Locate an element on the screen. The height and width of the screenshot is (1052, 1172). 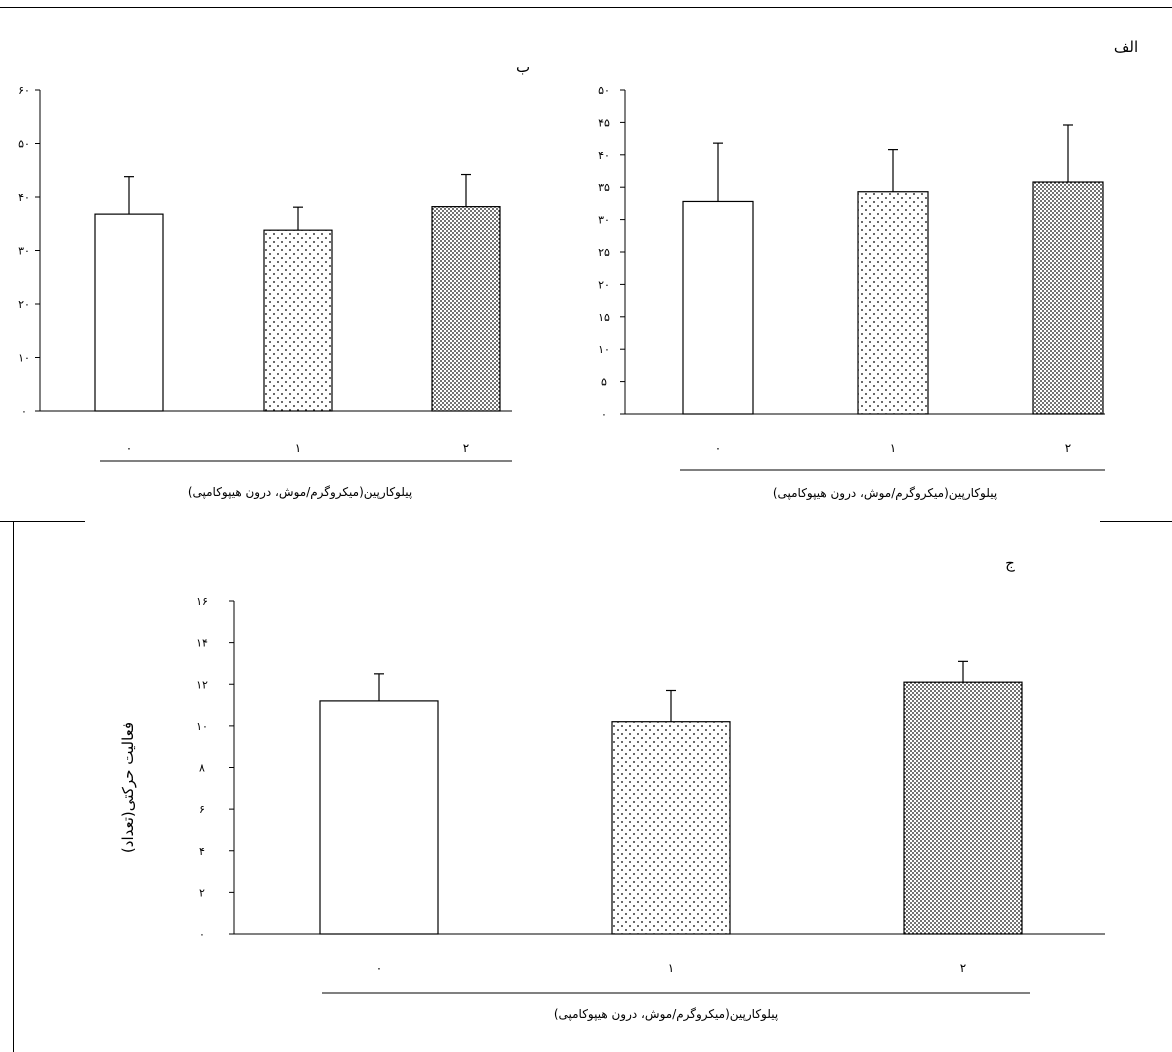
y-tick-label: ۶ is located at coordinates (202, 809).